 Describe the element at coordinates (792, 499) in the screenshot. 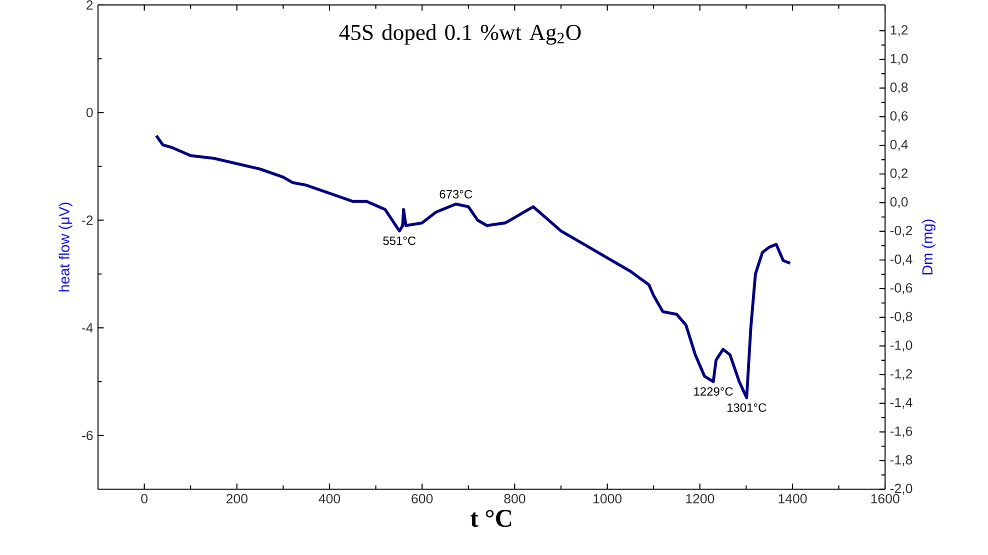

I see `x-tick-label: 1400` at that location.